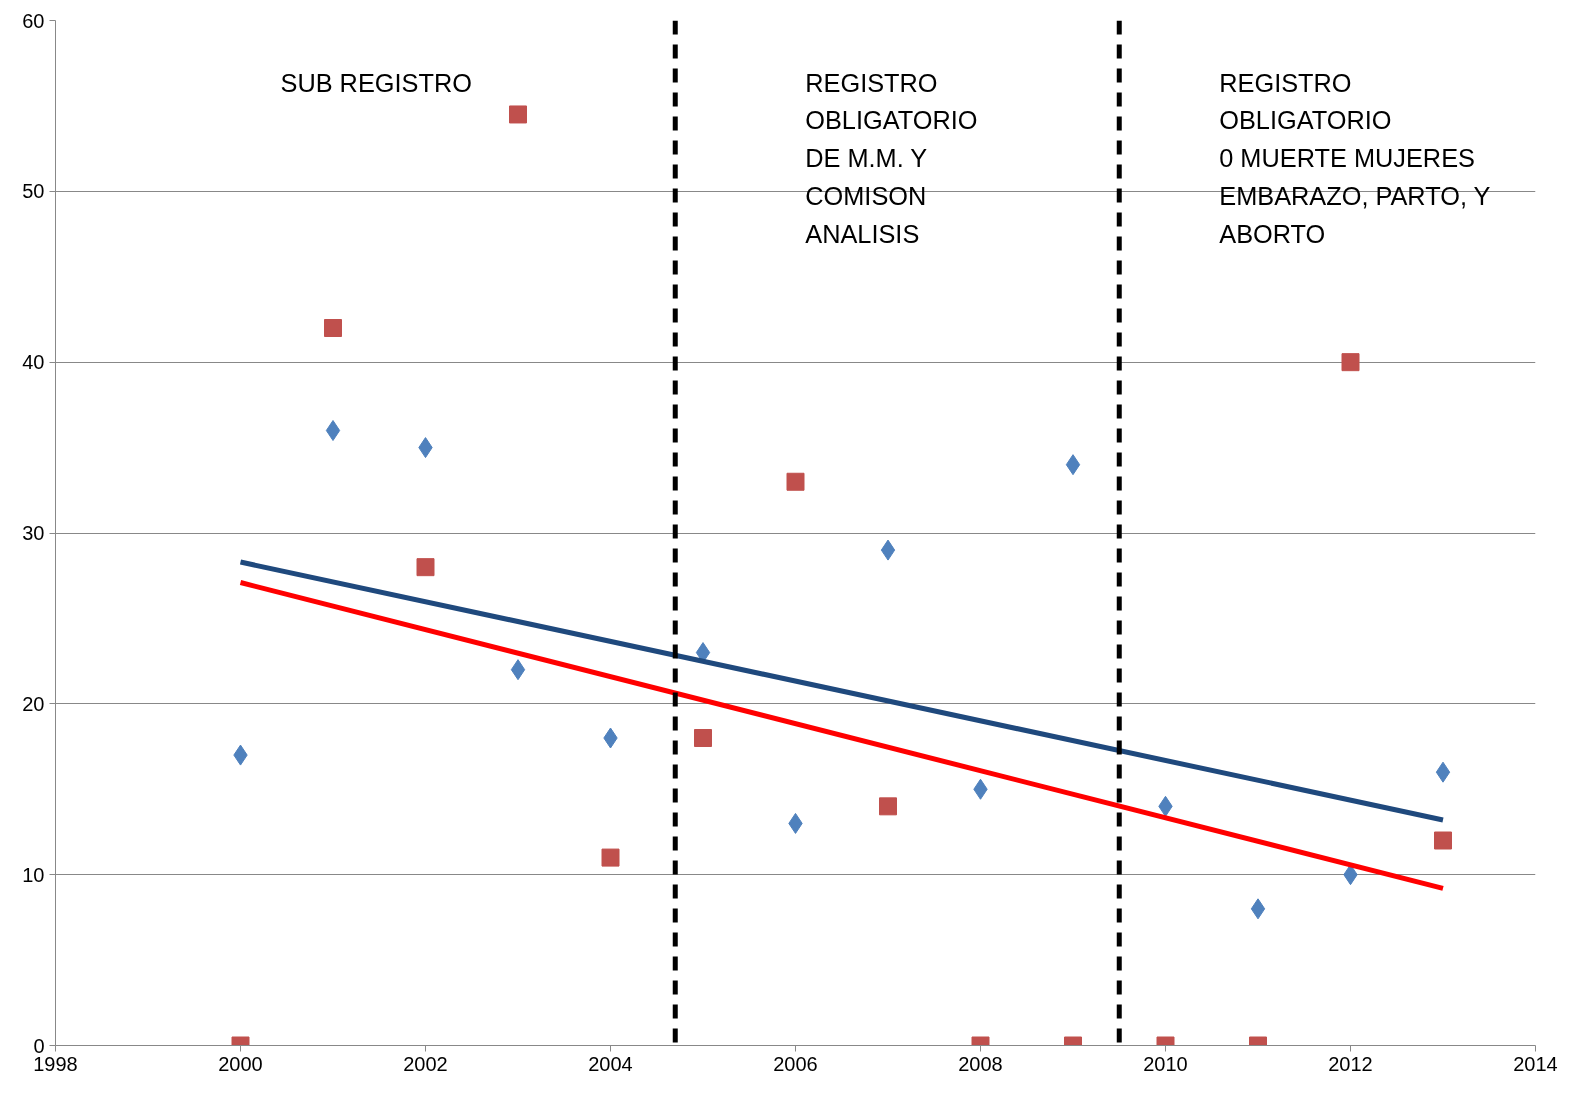  I want to click on x-tick-label: 2004, so click(610, 1063).